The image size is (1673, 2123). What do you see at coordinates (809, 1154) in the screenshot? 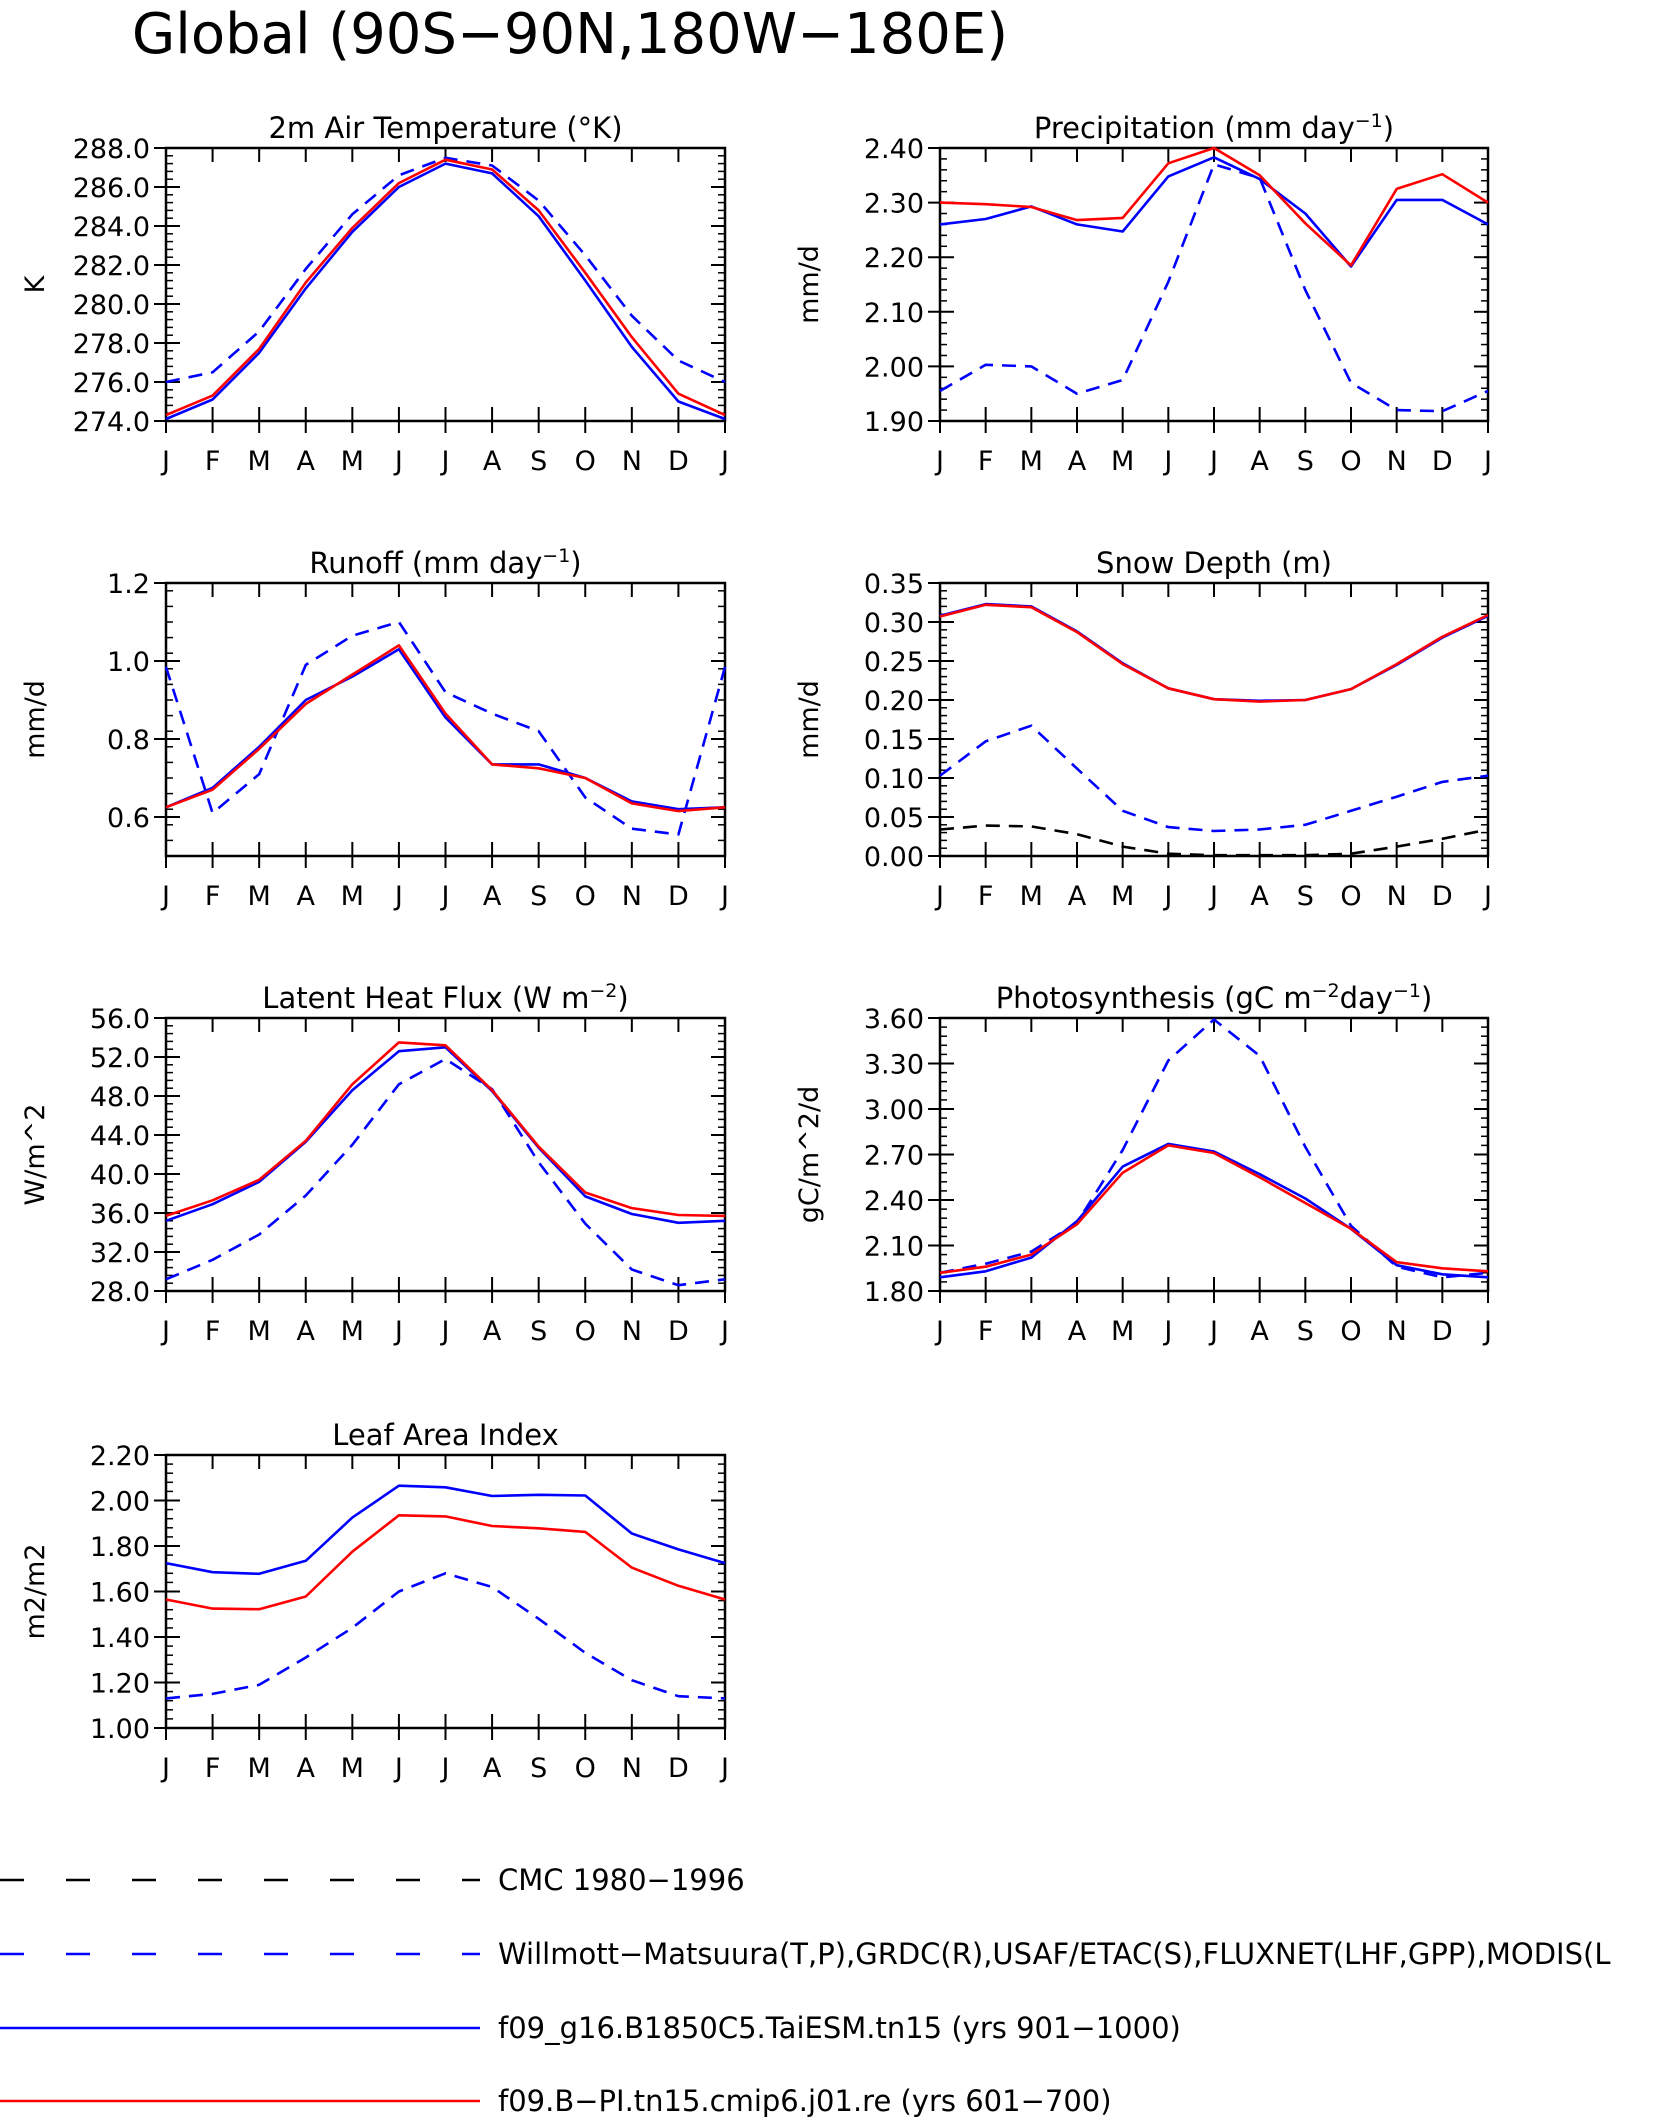
I see `y-axis-label: gC/m^2/d` at bounding box center [809, 1154].